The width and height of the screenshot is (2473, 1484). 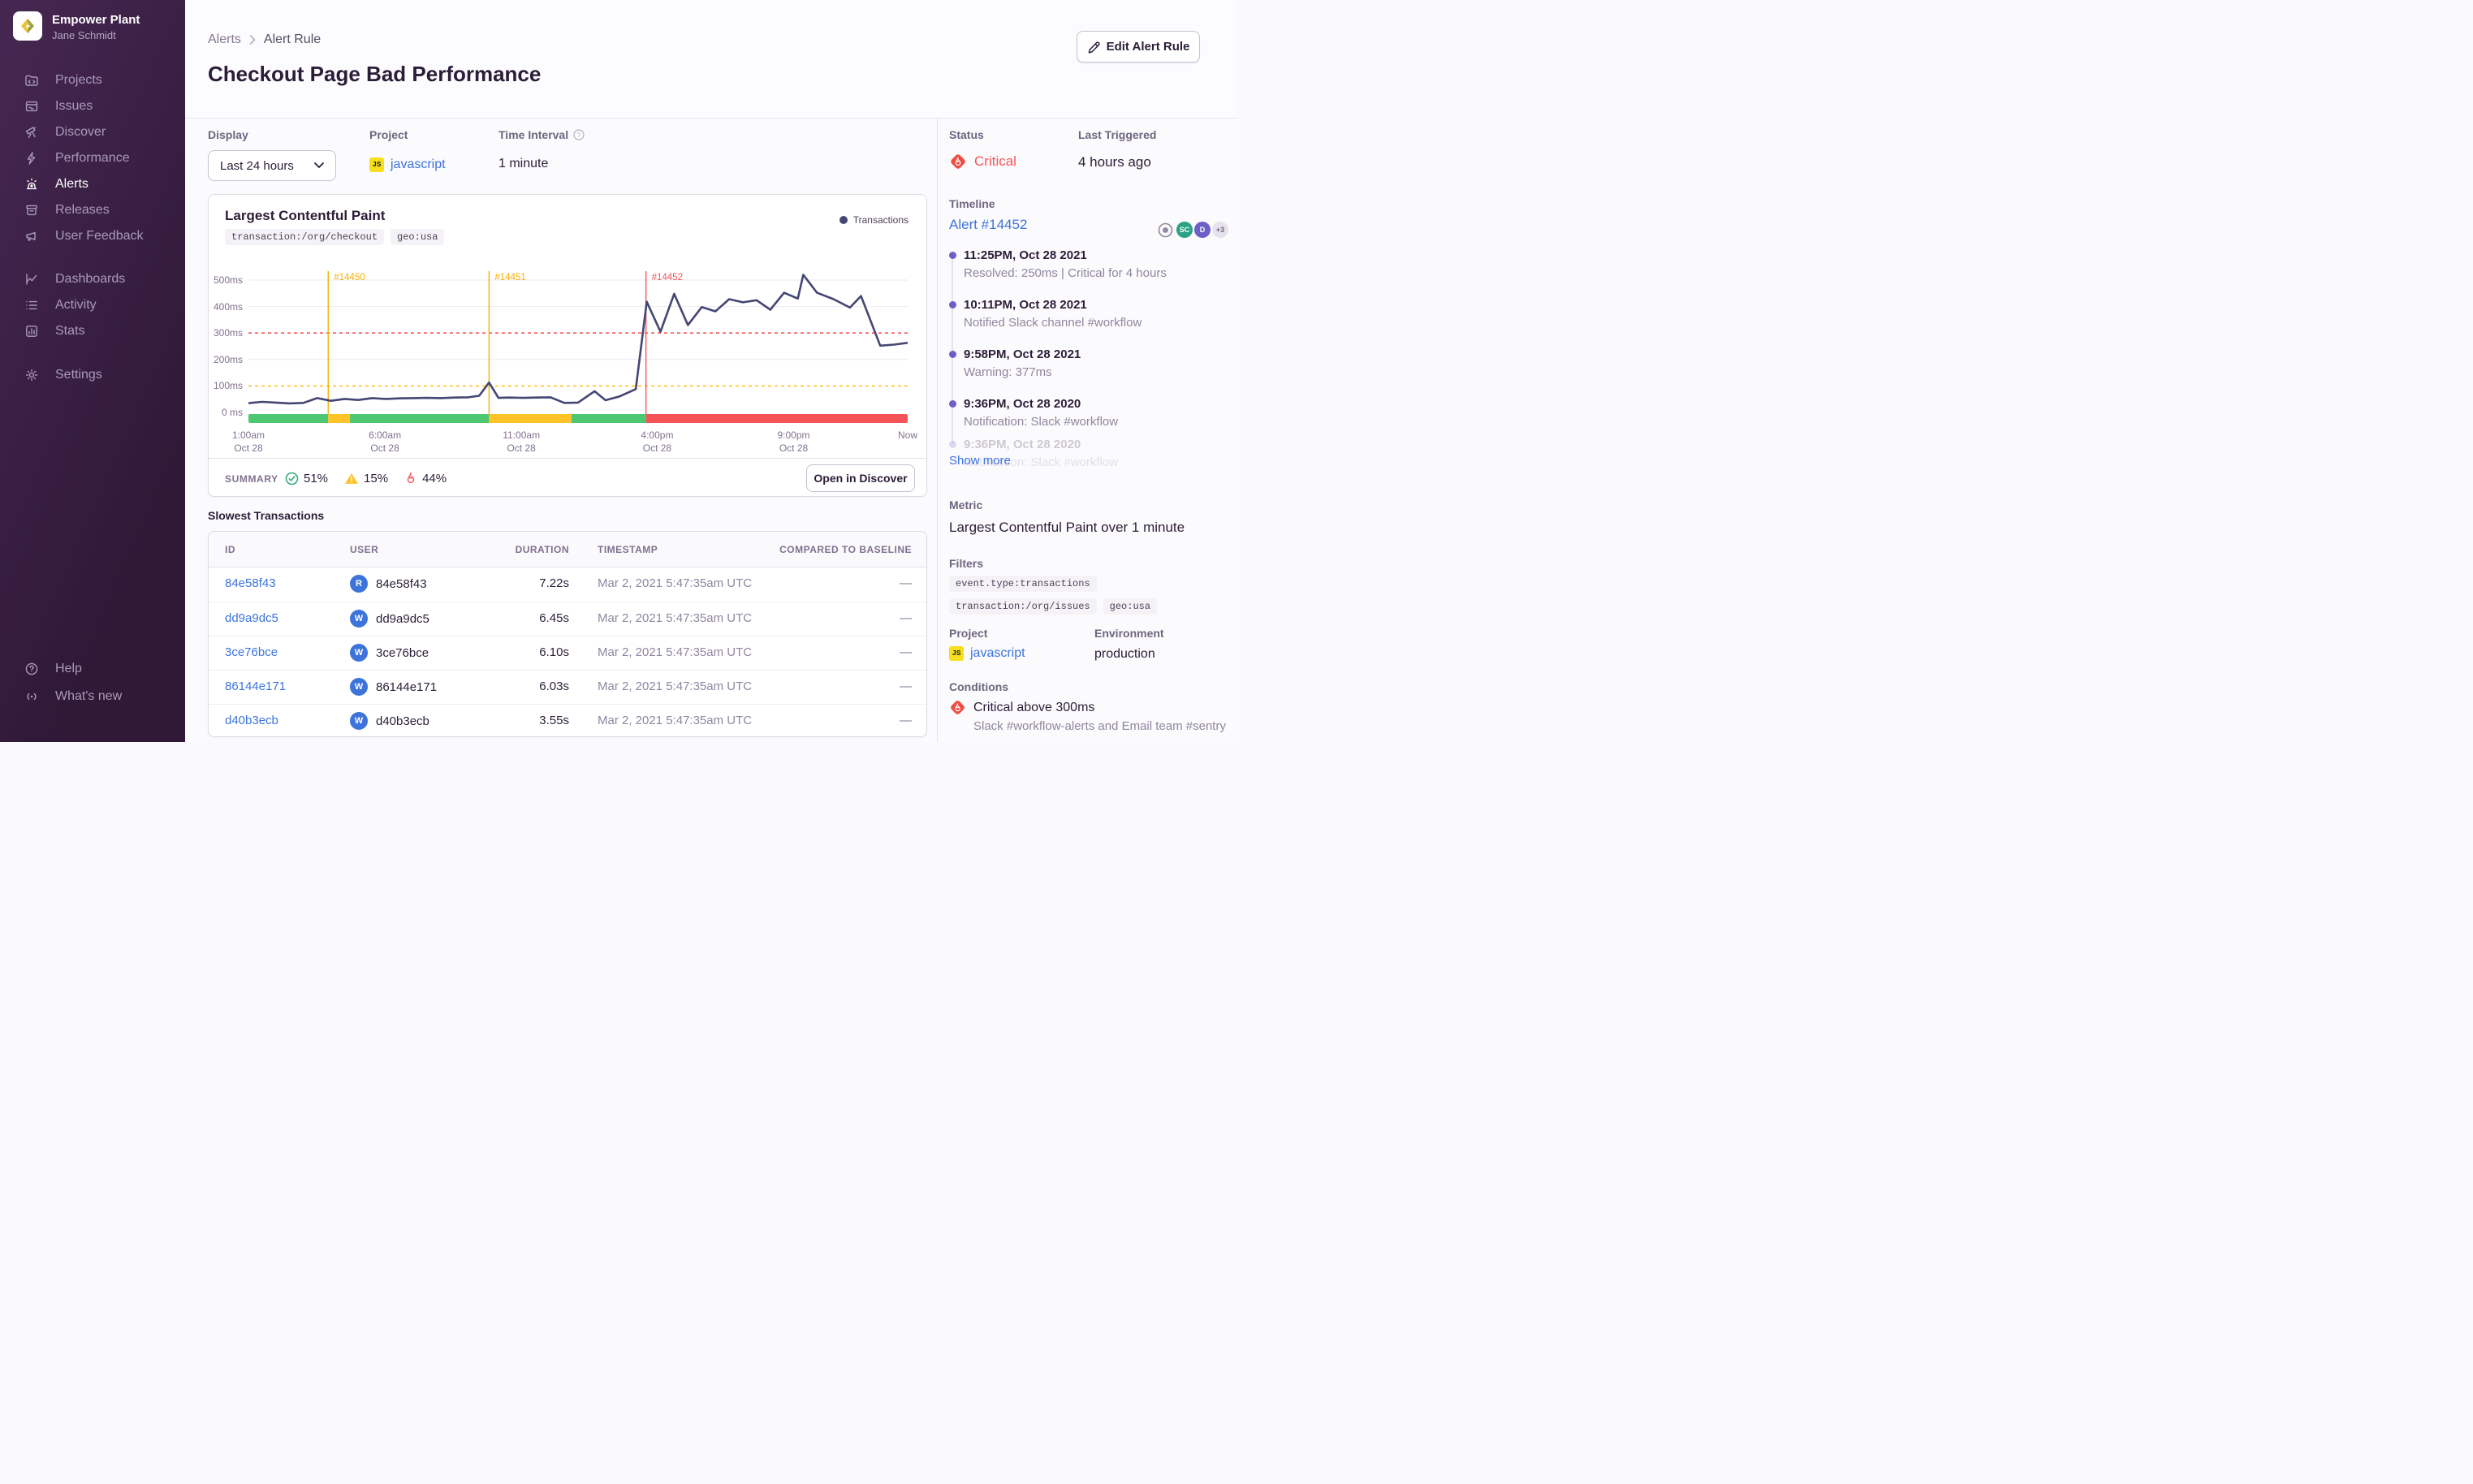 What do you see at coordinates (365, 549) in the screenshot?
I see `column-header-user: USER` at bounding box center [365, 549].